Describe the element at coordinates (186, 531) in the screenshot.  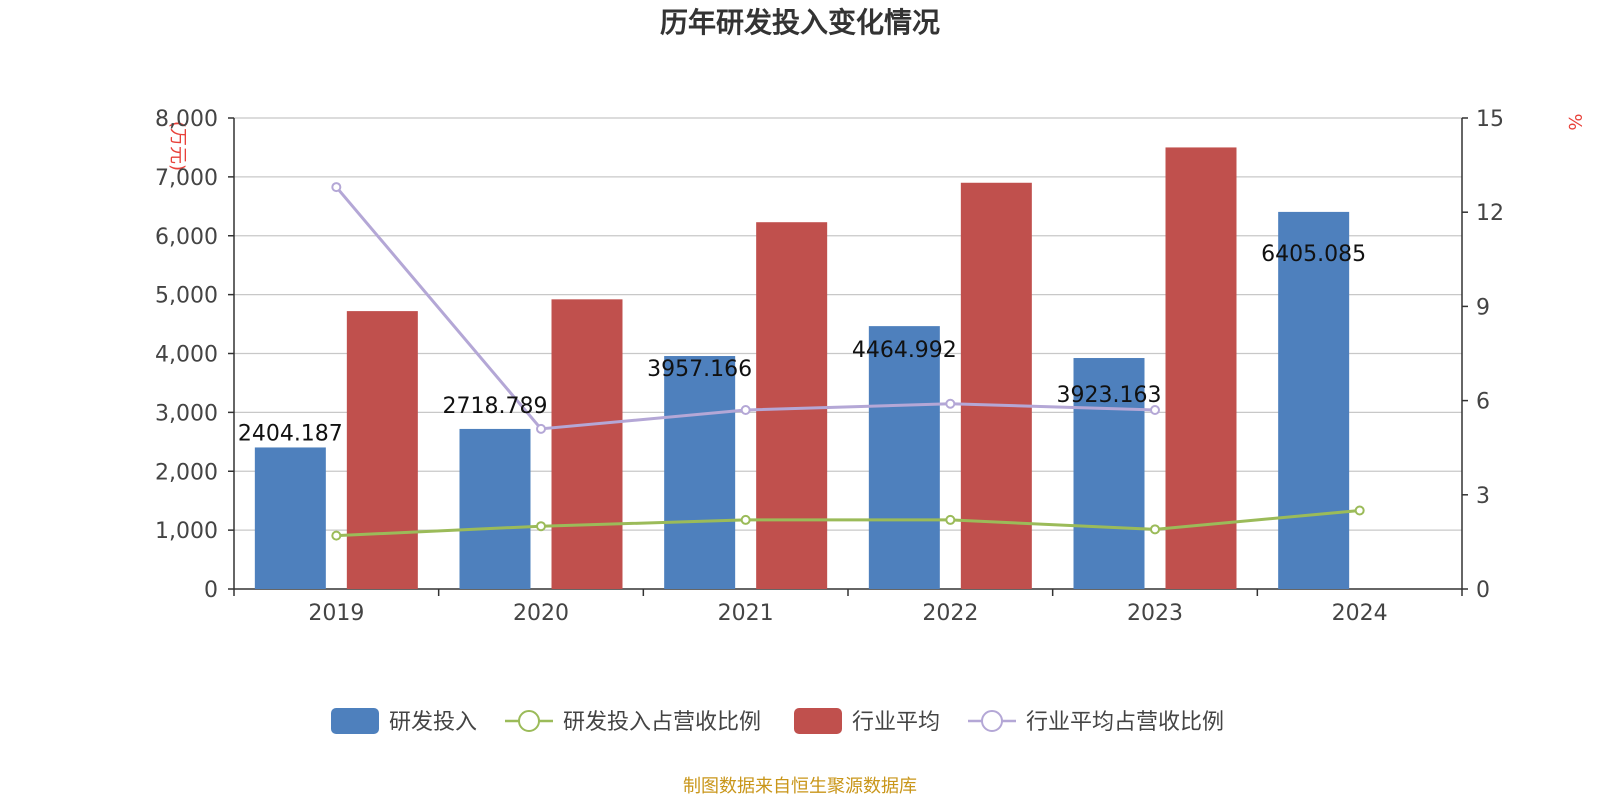
I see `left-tick-label: 1,000` at that location.